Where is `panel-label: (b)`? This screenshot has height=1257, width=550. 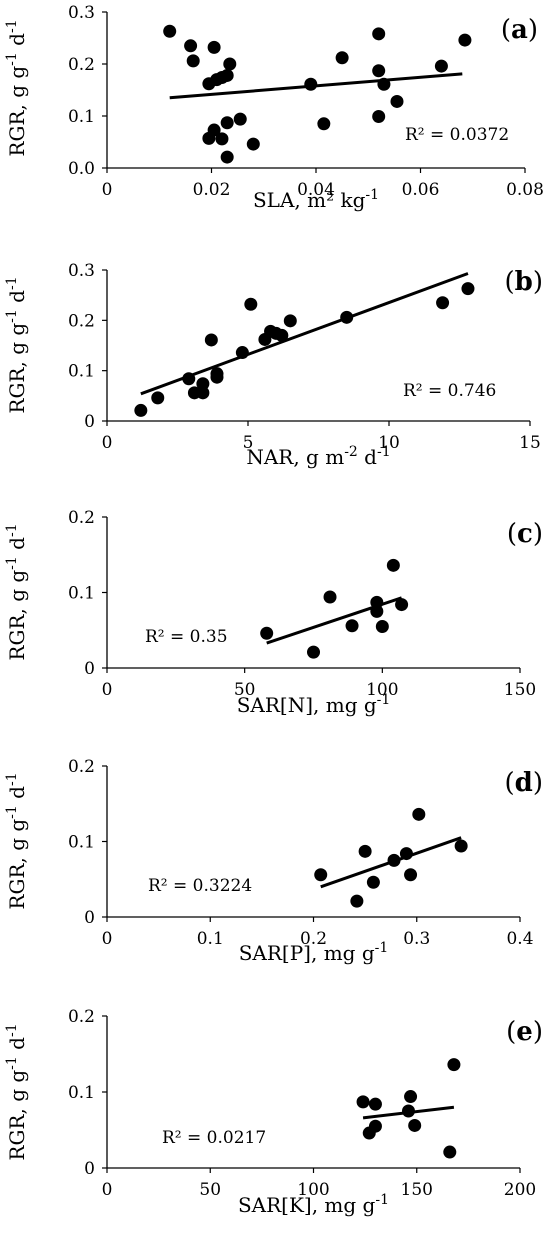
panel-label: (b) is located at coordinates (524, 282).